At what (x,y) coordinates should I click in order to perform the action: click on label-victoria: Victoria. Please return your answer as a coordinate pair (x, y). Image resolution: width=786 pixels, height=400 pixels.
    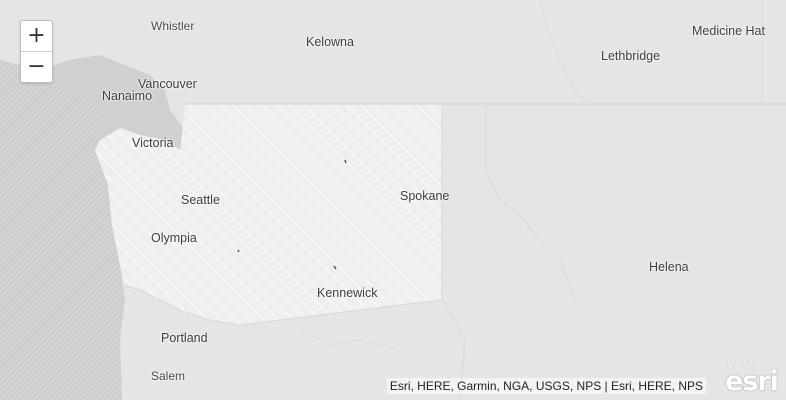
    Looking at the image, I should click on (153, 143).